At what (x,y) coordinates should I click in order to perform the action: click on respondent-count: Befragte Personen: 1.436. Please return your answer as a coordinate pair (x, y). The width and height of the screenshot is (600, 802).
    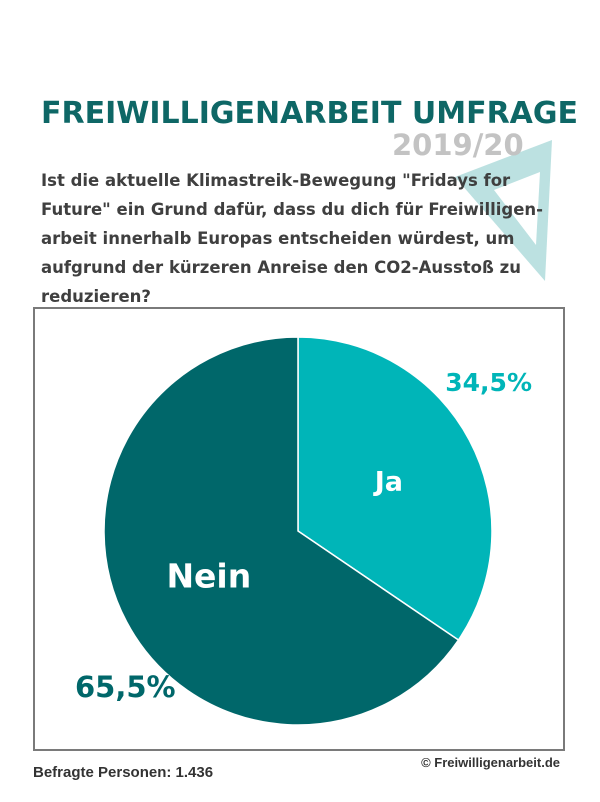
    Looking at the image, I should click on (123, 772).